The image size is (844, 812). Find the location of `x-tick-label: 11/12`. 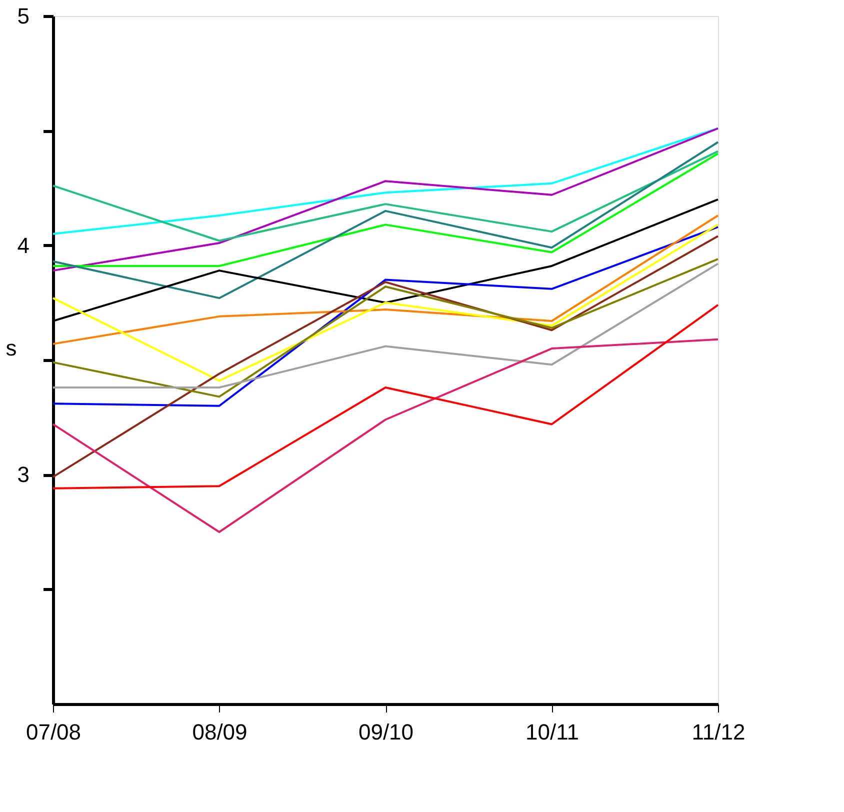

x-tick-label: 11/12 is located at coordinates (719, 732).